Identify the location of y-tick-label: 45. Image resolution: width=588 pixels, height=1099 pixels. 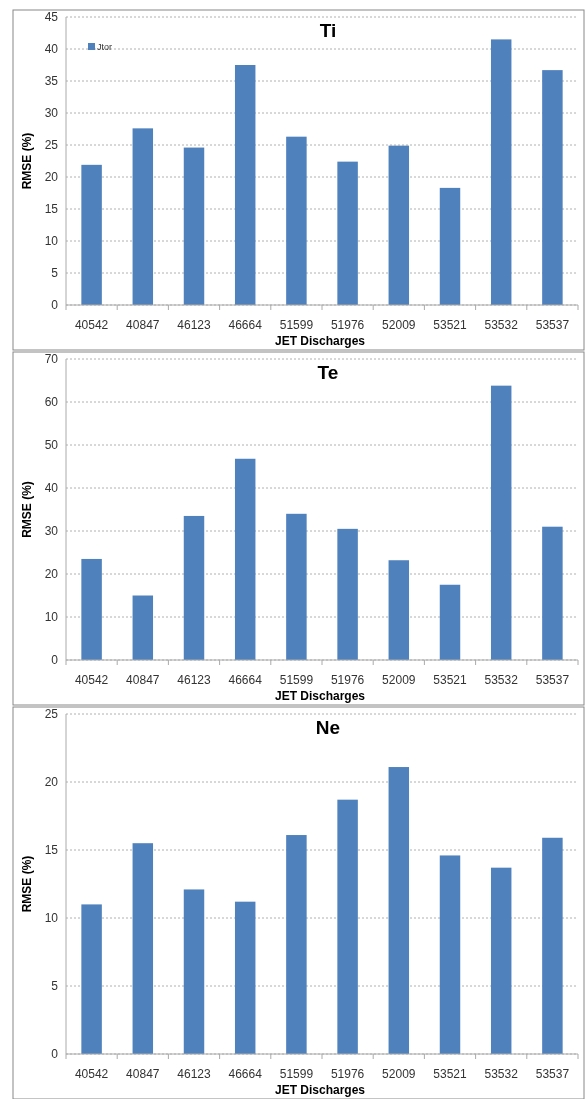
(51, 17).